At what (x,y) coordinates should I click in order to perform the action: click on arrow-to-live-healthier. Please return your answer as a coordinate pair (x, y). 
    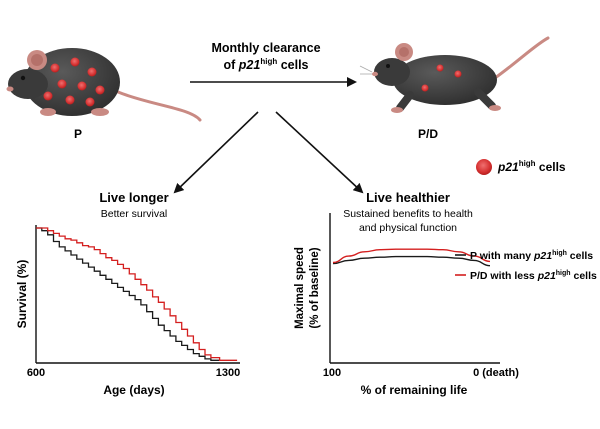
    Looking at the image, I should click on (319, 152).